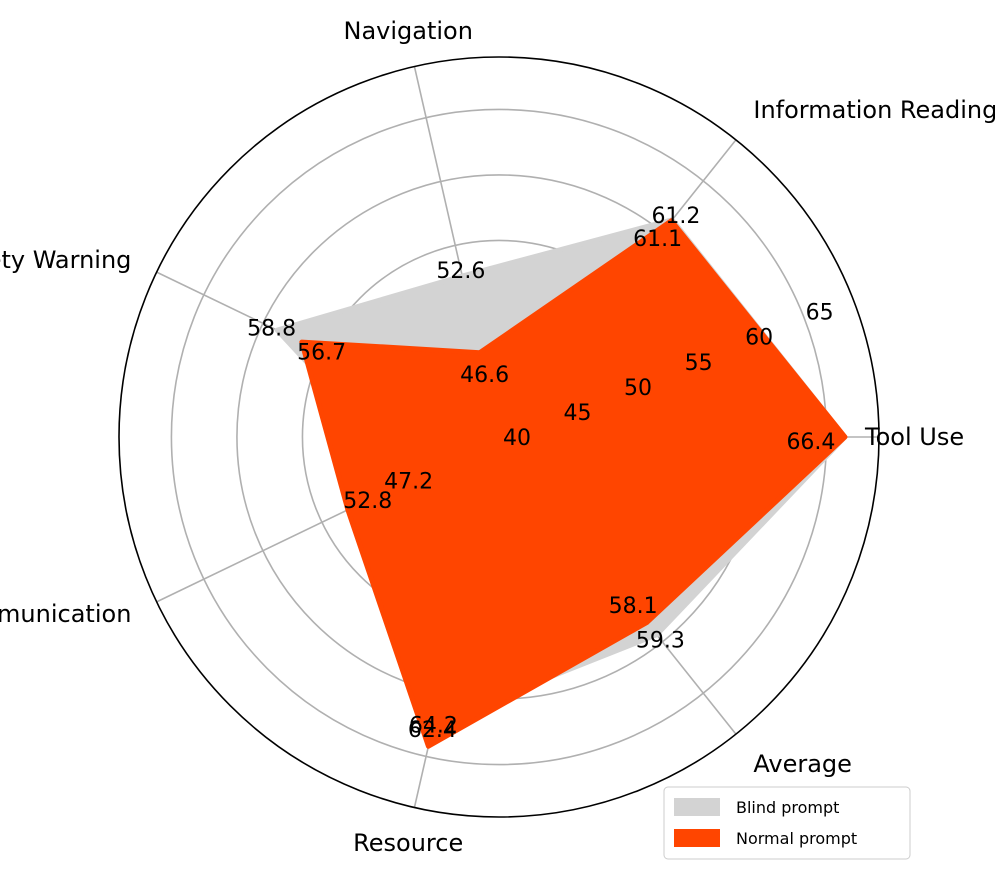 Image resolution: width=995 pixels, height=881 pixels. I want to click on value-label-blind-prompt-information-reading: 61.2, so click(675, 216).